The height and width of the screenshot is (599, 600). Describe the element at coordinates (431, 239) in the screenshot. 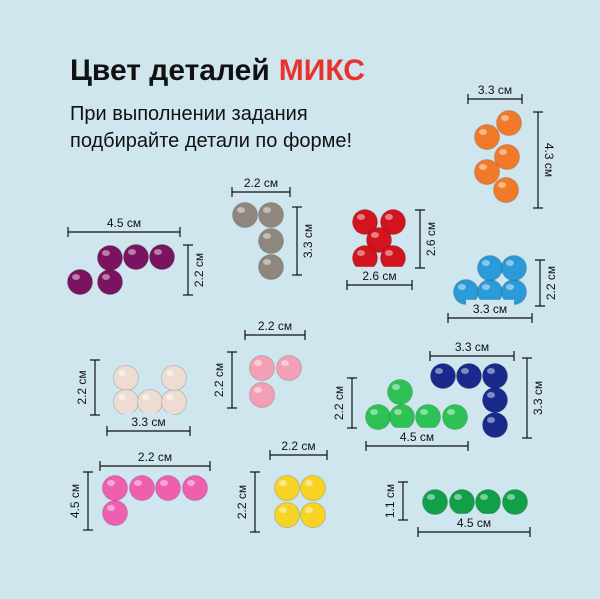

I see `dimension-label: 2.6 см` at that location.